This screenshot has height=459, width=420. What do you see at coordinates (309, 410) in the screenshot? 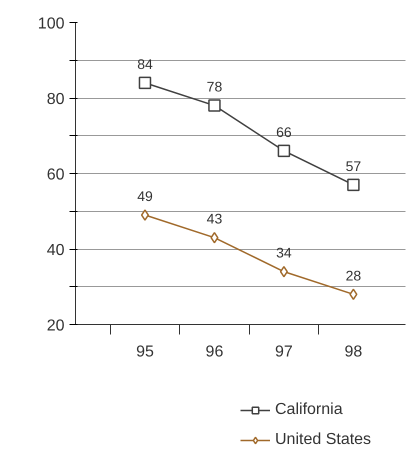
I see `legend-label: California` at bounding box center [309, 410].